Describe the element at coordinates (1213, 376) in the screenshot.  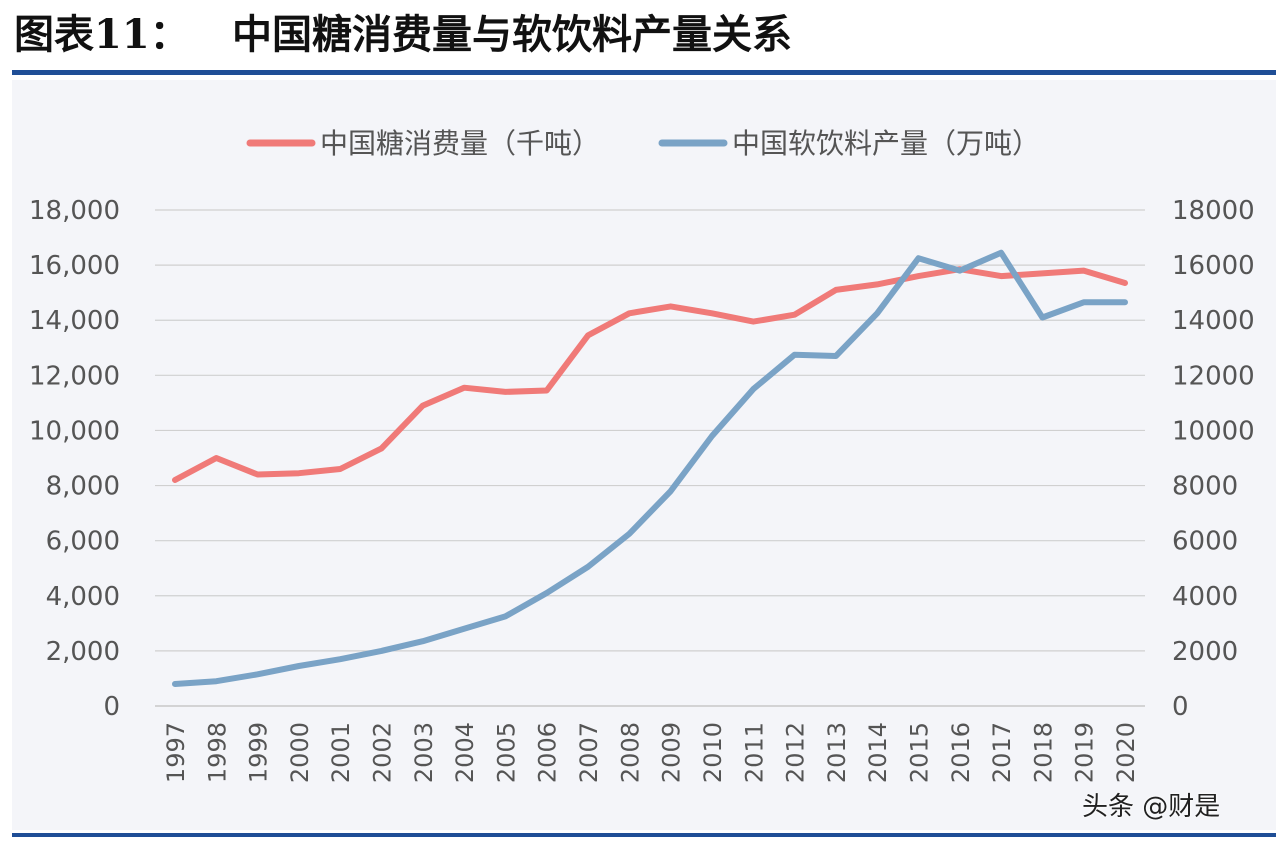
I see `right-y-tick-label: 12000` at that location.